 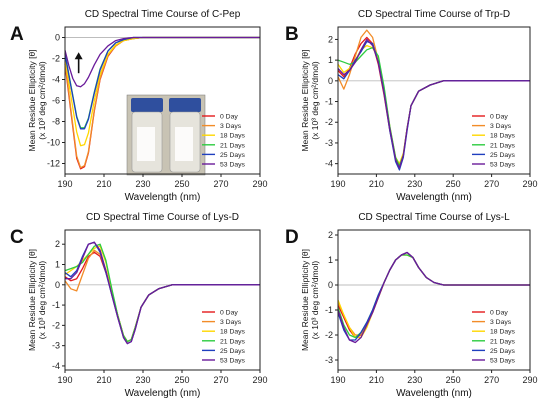 What do you see at coordinates (78, 63) in the screenshot?
I see `upward-arrow-annotation` at bounding box center [78, 63].